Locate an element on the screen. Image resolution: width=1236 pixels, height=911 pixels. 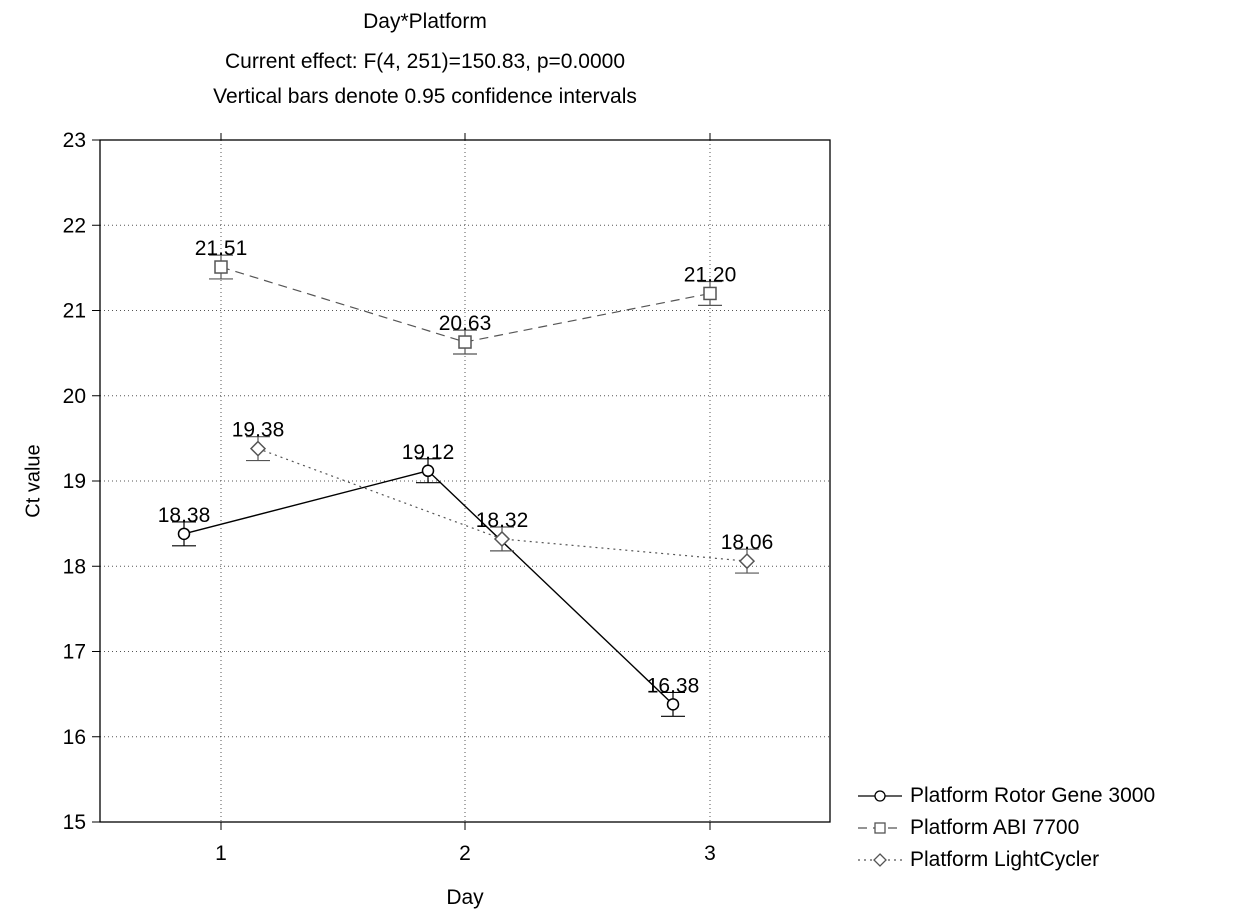
y-tick-label: 16 is located at coordinates (74, 737).